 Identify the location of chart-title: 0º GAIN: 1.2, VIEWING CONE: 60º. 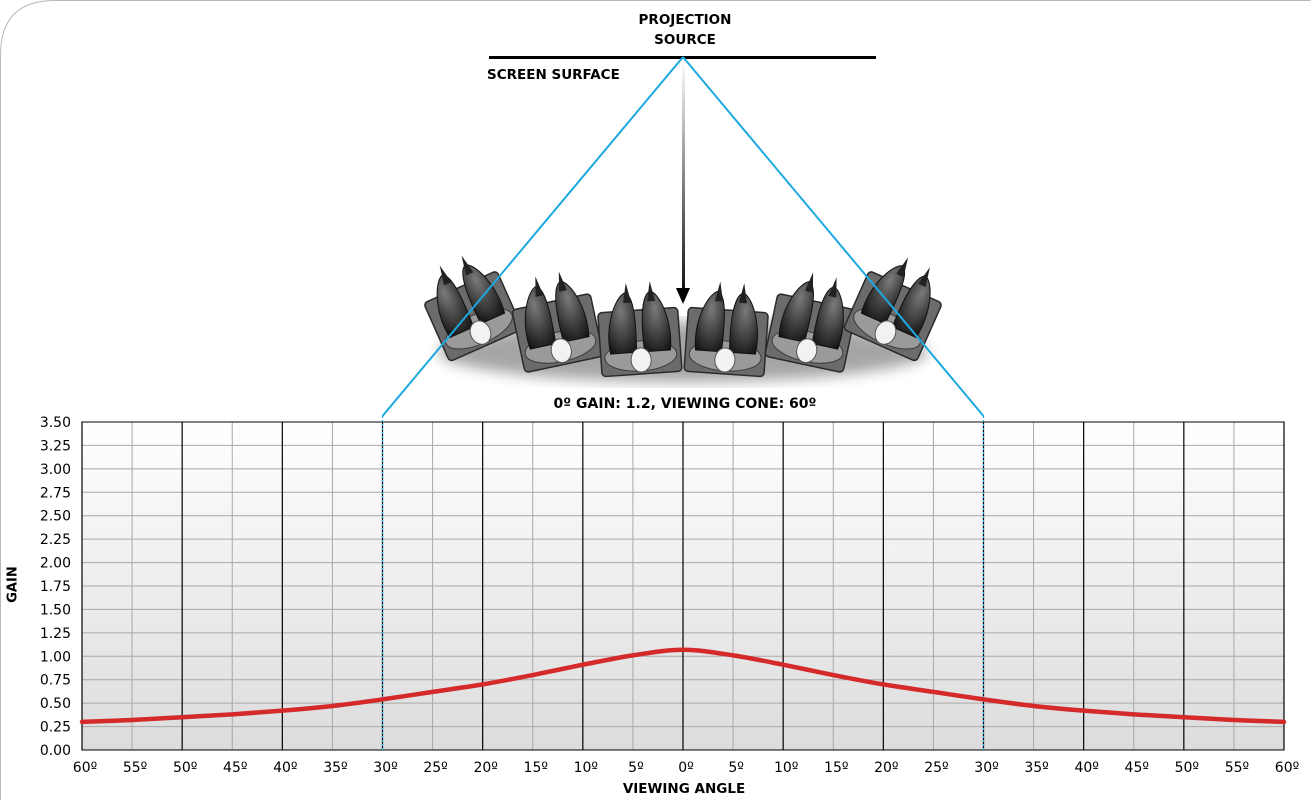
(685, 404).